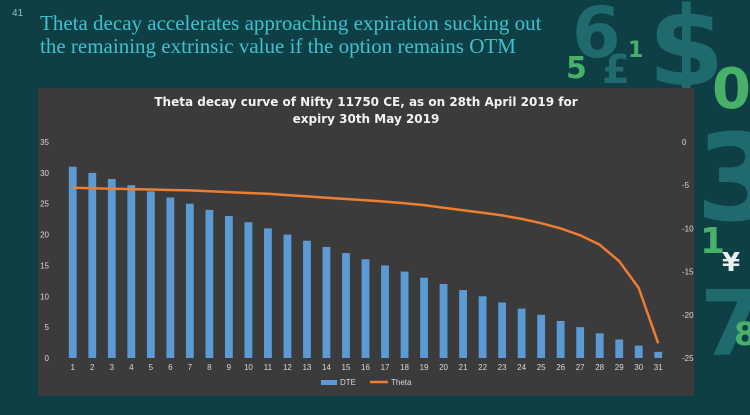 This screenshot has height=415, width=750. What do you see at coordinates (688, 272) in the screenshot?
I see `right-axis-tick-label: -15` at bounding box center [688, 272].